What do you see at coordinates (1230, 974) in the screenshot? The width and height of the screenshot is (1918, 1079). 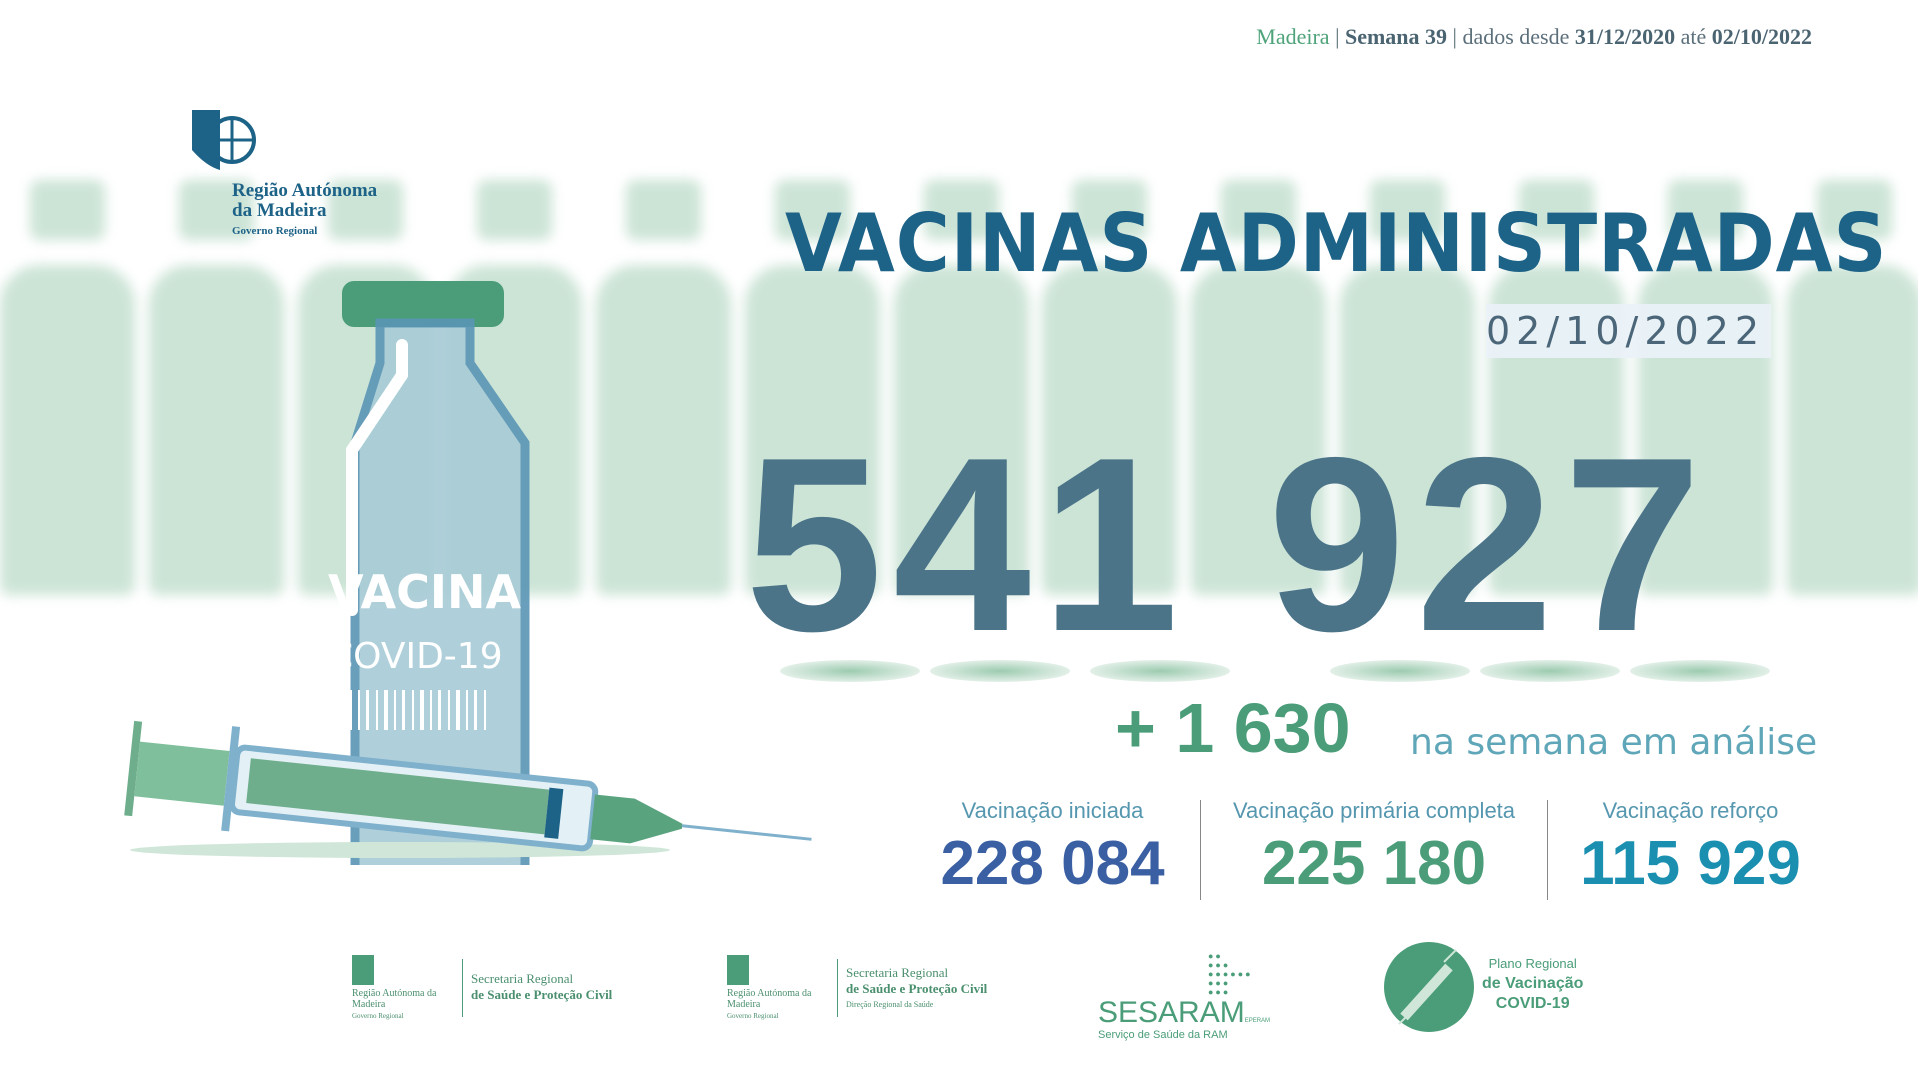 I see `sesaram-dots-icon: ●● ●●● ●●●●●● ●●● ●●●` at bounding box center [1230, 974].